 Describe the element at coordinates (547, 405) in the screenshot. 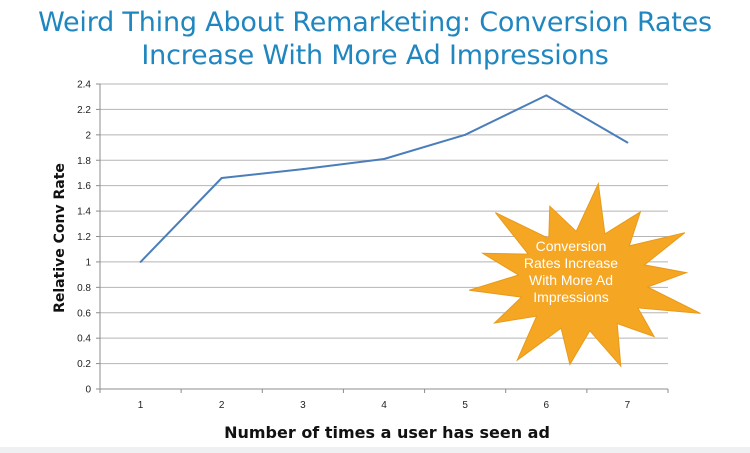

I see `x-tick-label: 6` at that location.